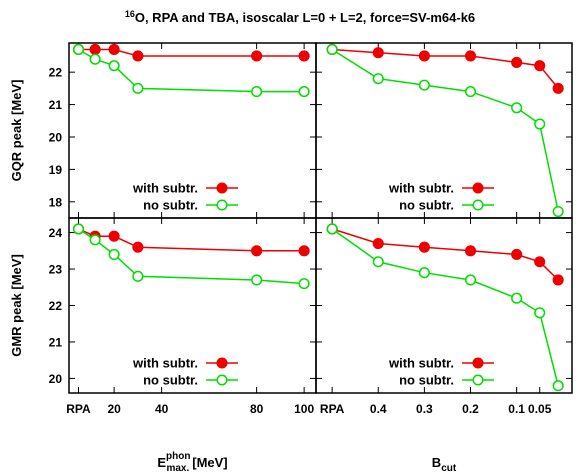 The image size is (581, 474). Describe the element at coordinates (56, 233) in the screenshot. I see `y-tick-label: 24` at that location.